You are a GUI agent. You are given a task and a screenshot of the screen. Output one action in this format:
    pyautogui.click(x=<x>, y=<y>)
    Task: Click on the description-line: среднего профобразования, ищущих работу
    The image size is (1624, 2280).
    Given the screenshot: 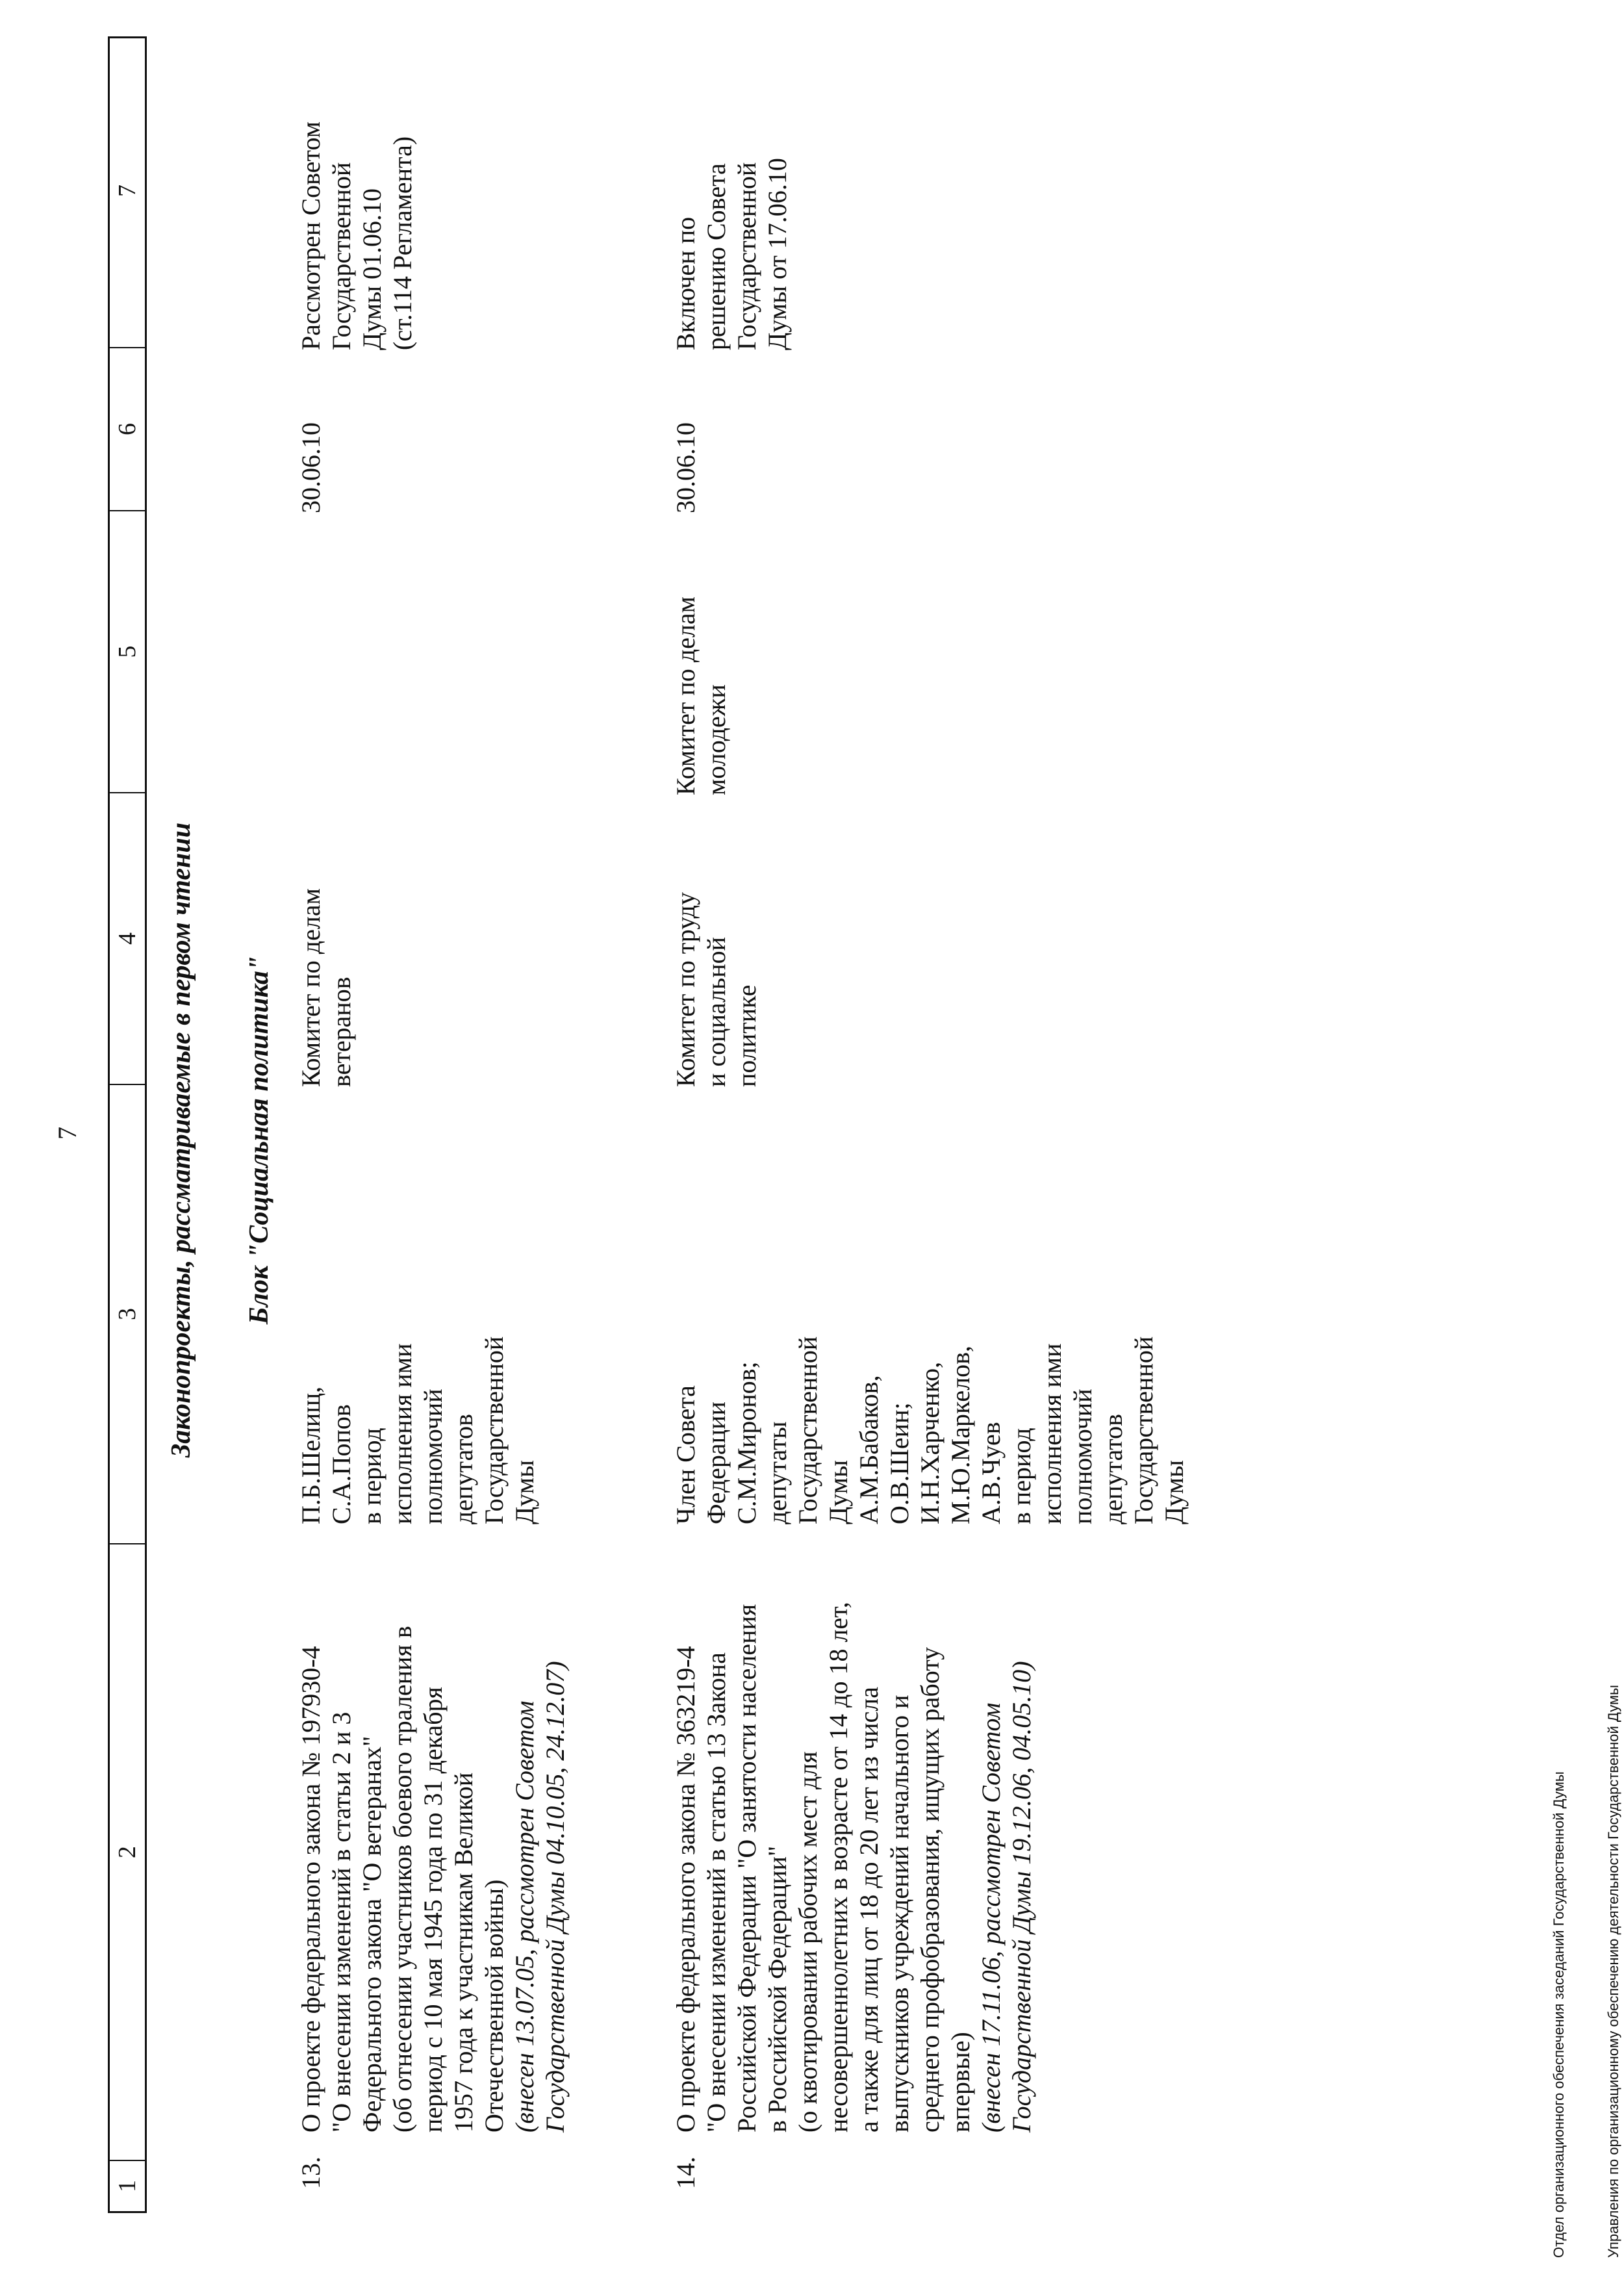 What is the action you would take?
    pyautogui.click(x=930, y=1889)
    